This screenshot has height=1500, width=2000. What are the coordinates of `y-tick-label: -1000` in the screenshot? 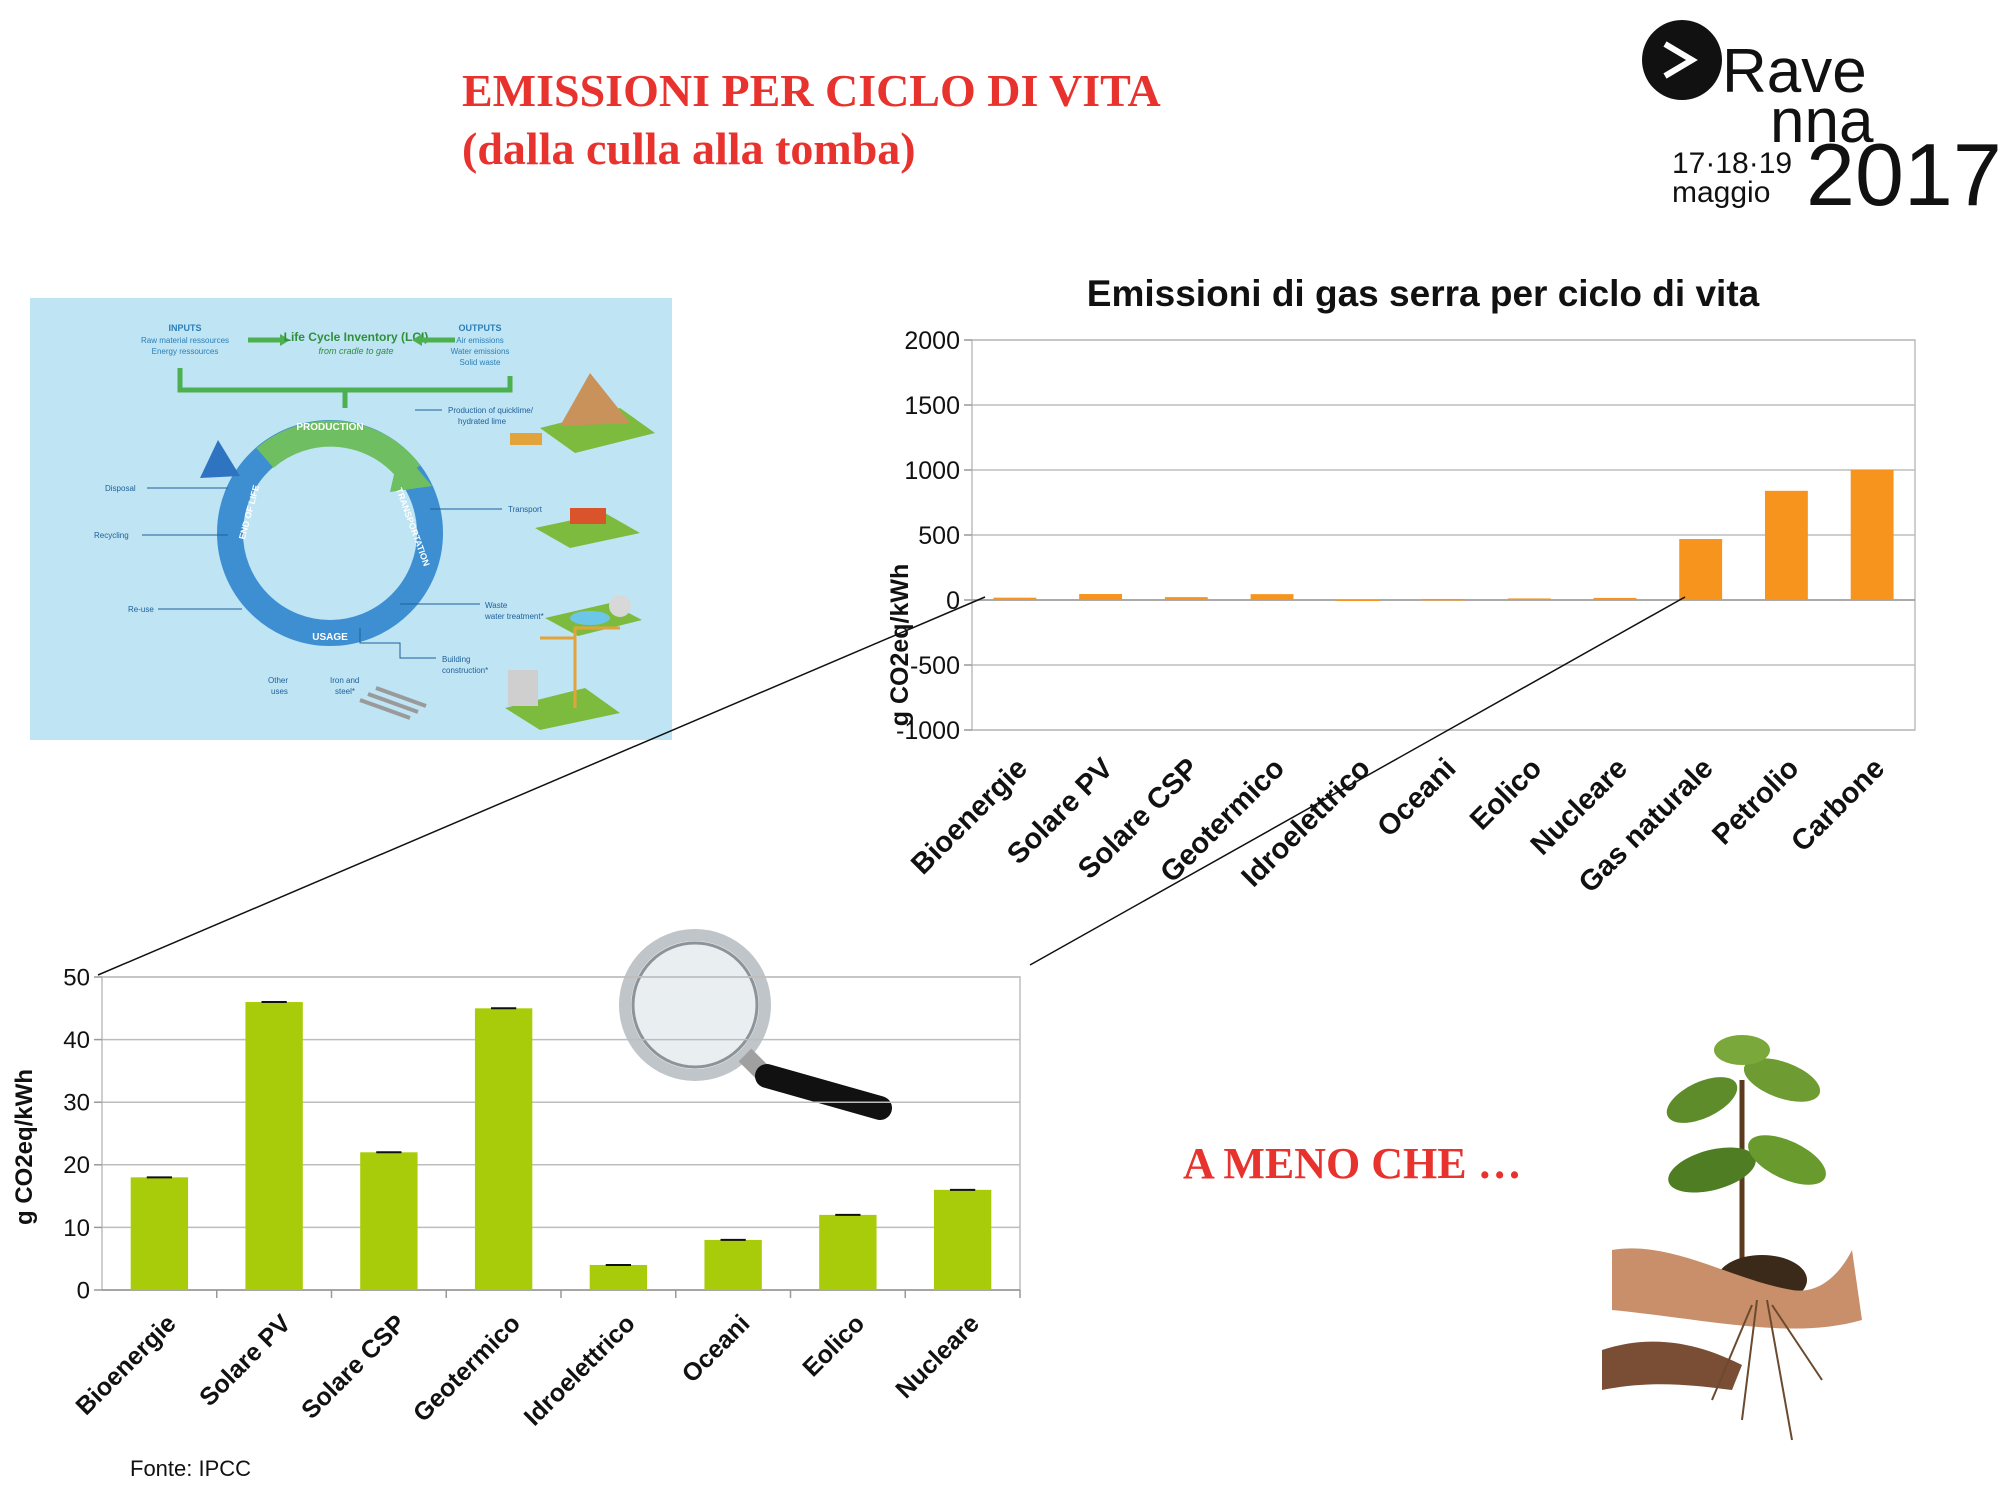 It's located at (928, 731).